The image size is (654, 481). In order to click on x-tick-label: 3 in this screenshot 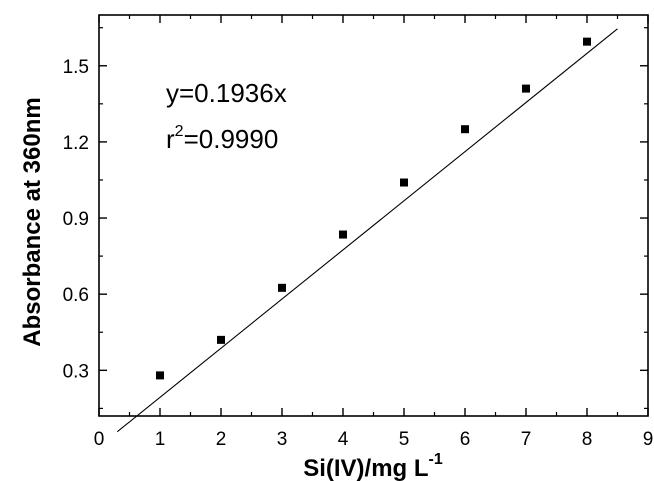, I will do `click(282, 439)`.